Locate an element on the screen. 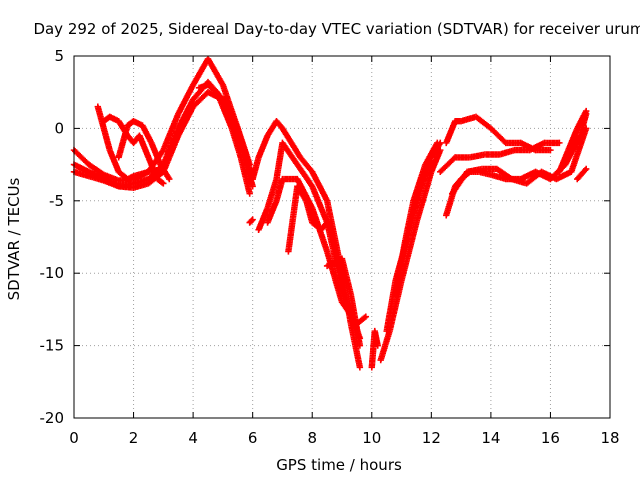 The height and width of the screenshot is (480, 640). y-tick-label: -10 is located at coordinates (52, 273).